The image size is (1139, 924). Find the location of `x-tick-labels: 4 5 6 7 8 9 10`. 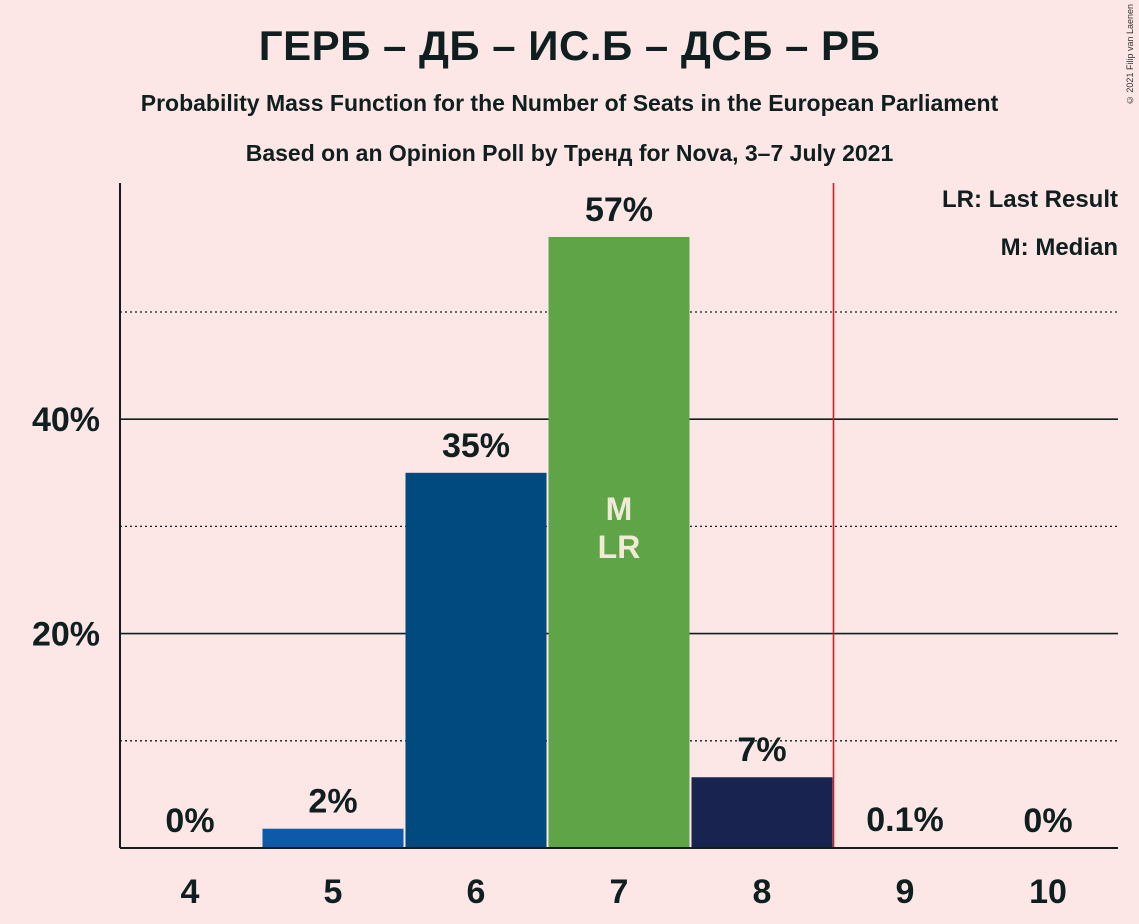

x-tick-labels: 4 5 6 7 8 9 10 is located at coordinates (624, 892).